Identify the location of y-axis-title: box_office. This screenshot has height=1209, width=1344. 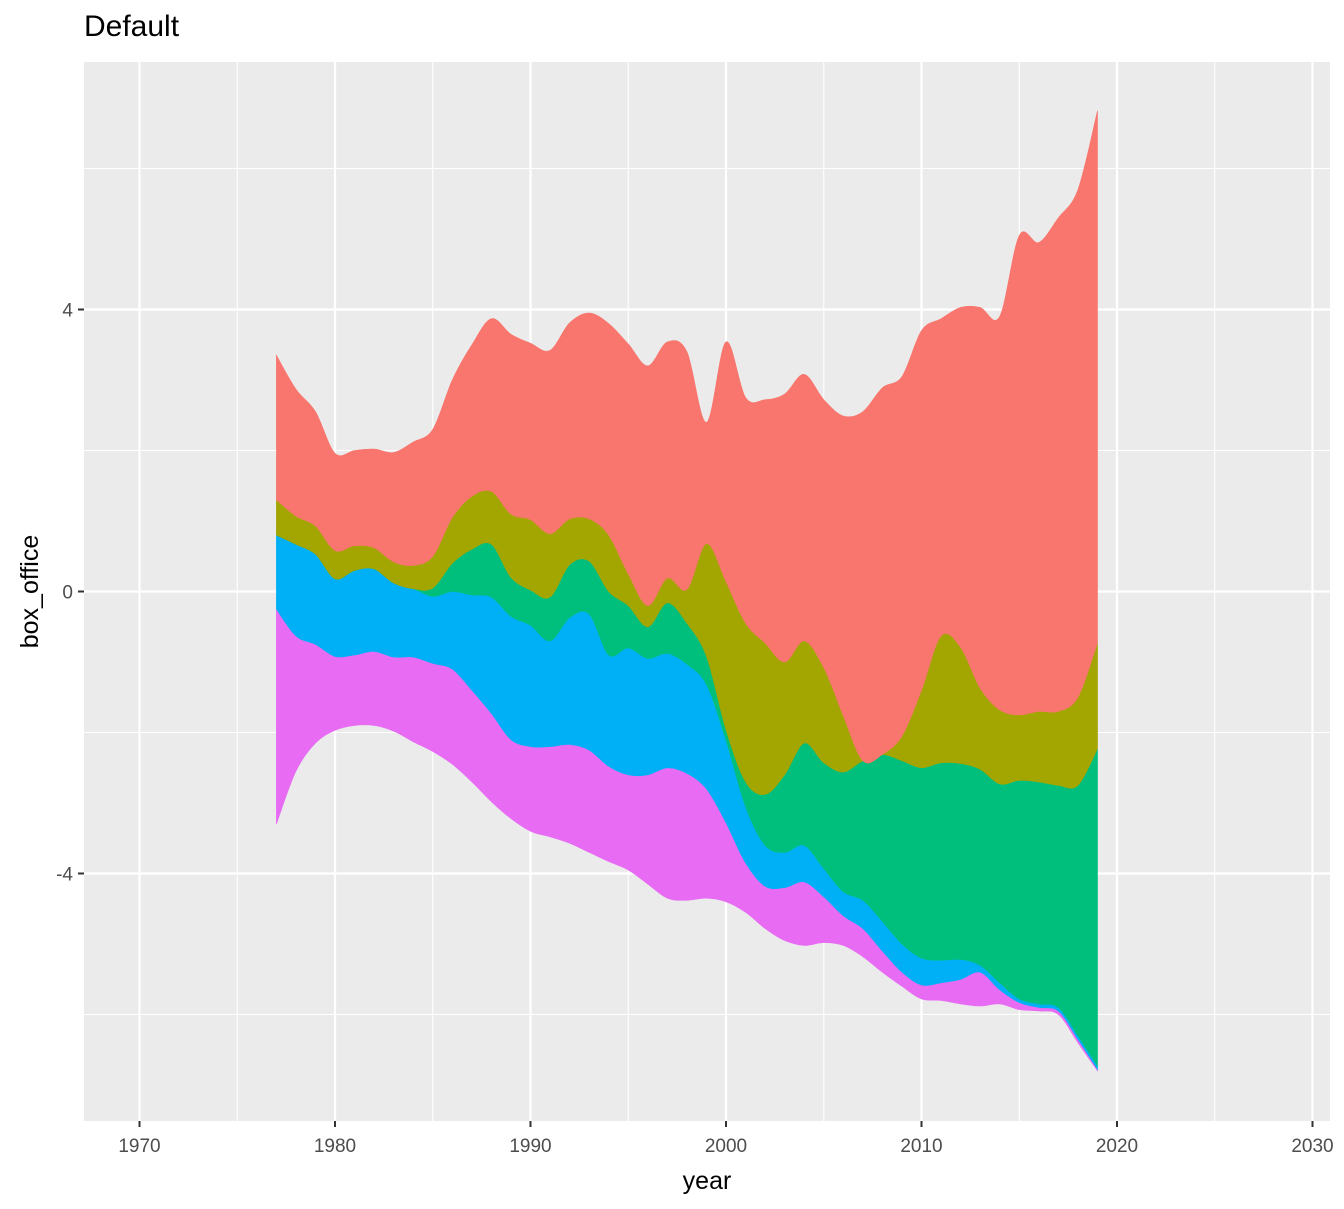
(30, 592).